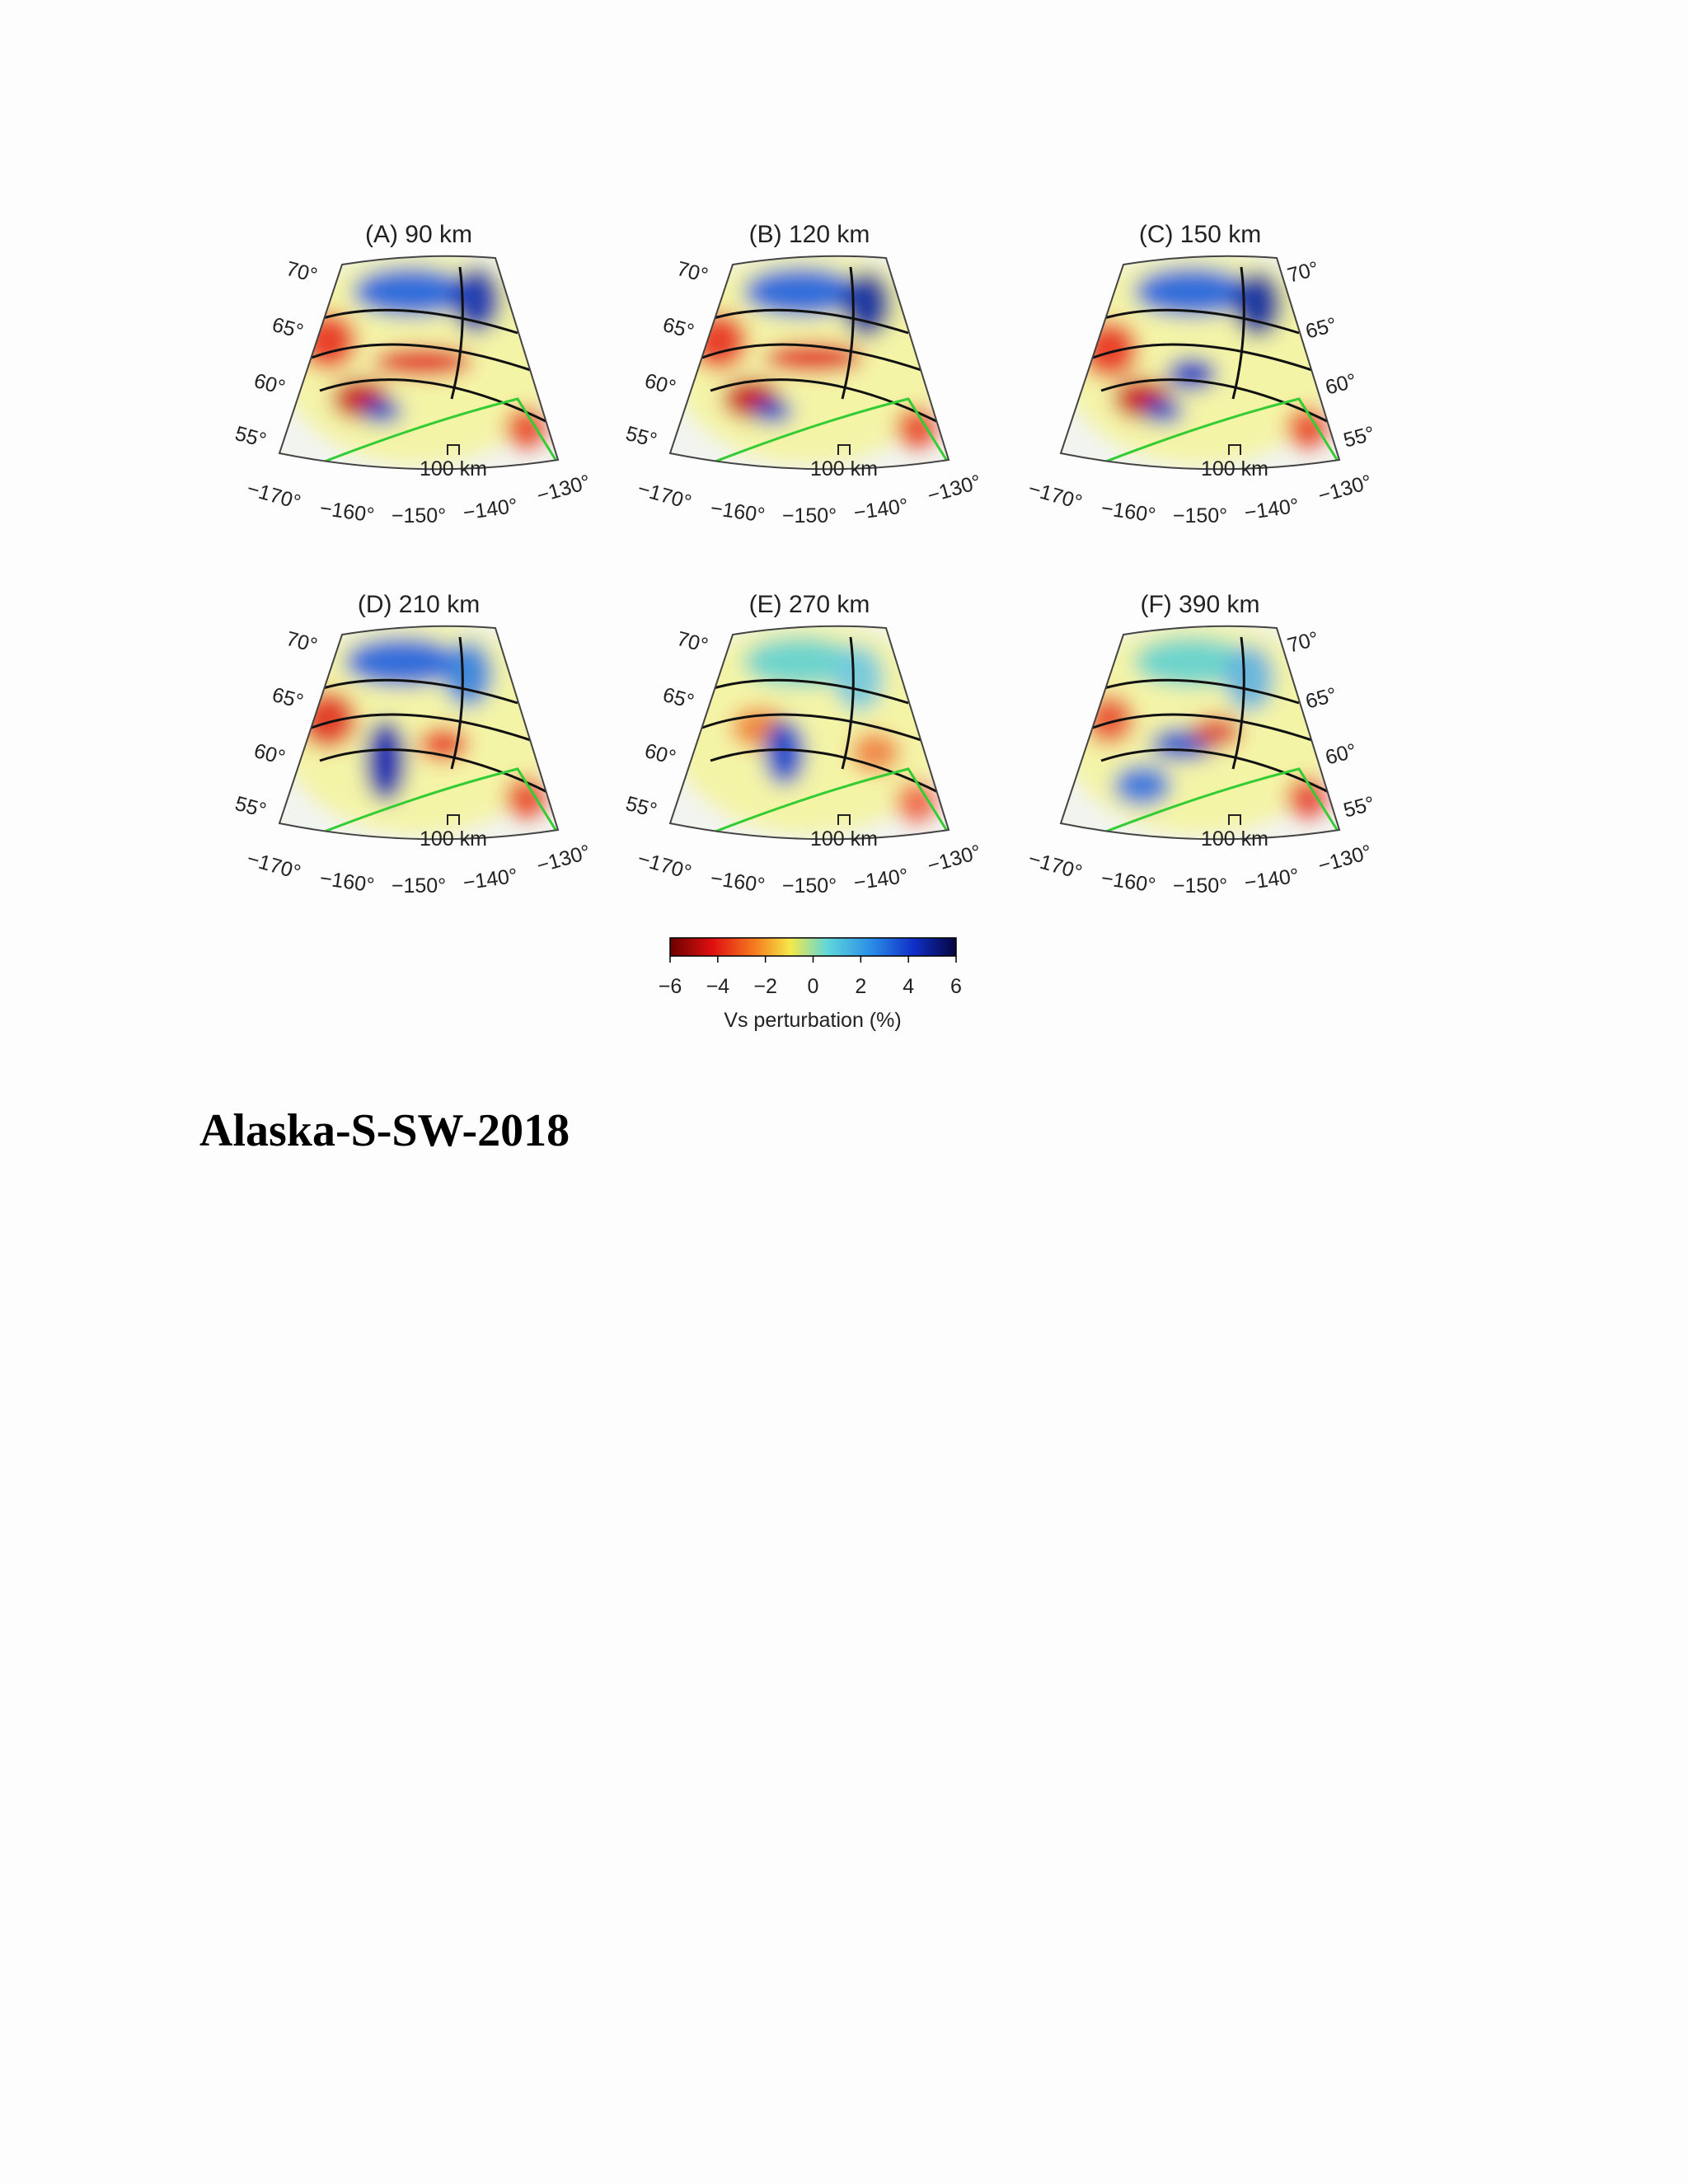  I want to click on colorbar-tick-label: −6, so click(670, 986).